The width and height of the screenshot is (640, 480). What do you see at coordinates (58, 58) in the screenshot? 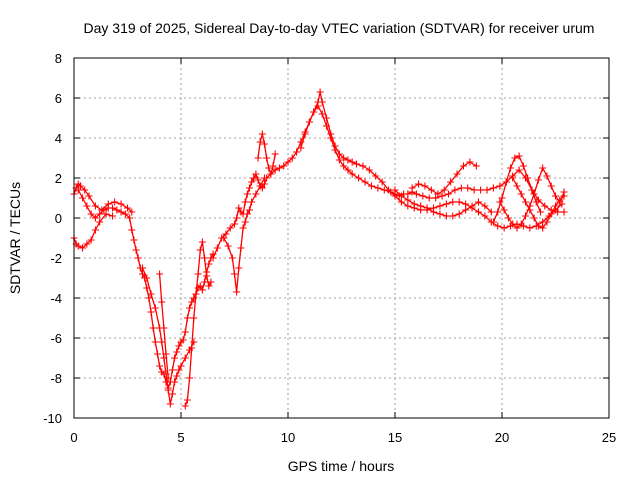
I see `y-tick-label: 8` at bounding box center [58, 58].